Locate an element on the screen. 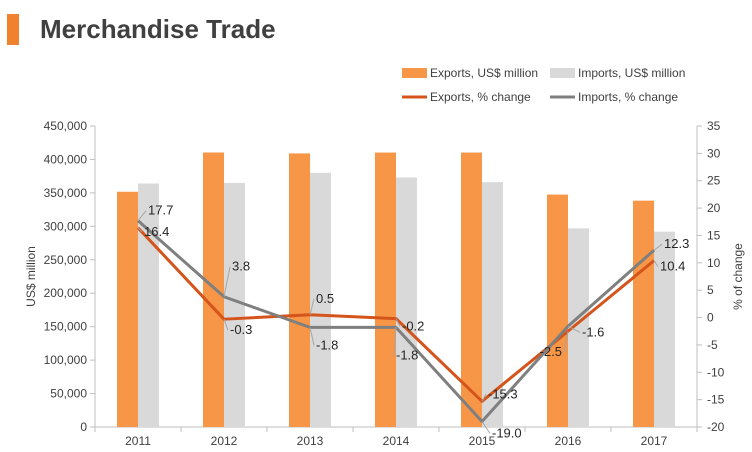 Image resolution: width=752 pixels, height=452 pixels. x-tick-label: 2015 is located at coordinates (482, 441).